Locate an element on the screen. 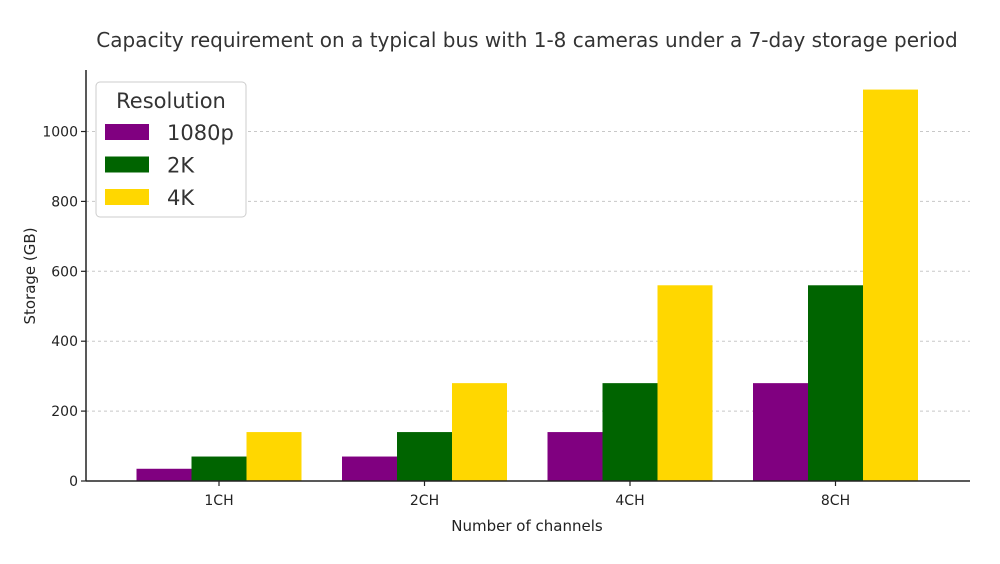 This screenshot has width=1000, height=564. legend-title: Resolution is located at coordinates (171, 101).